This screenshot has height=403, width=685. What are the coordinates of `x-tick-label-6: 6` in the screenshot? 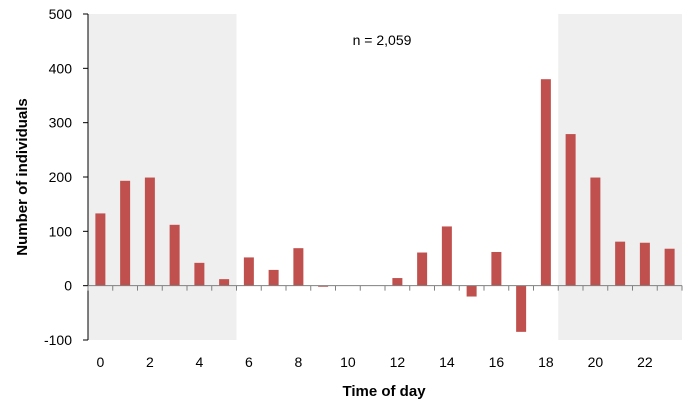 It's located at (249, 362).